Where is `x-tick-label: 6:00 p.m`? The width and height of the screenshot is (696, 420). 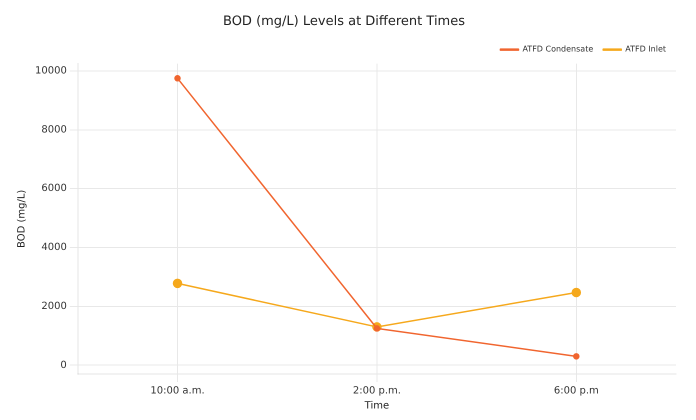
x-tick-label: 6:00 p.m is located at coordinates (576, 391).